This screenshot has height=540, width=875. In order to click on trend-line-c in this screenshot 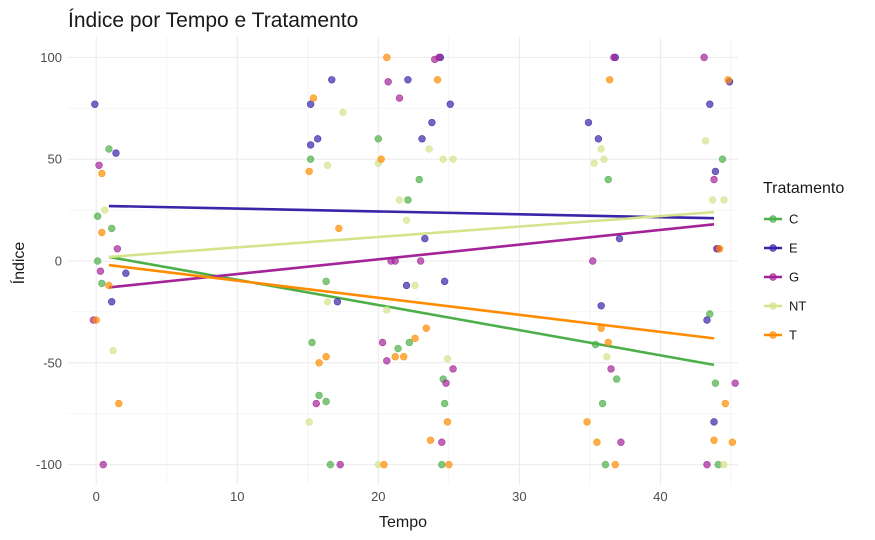, I will do `click(411, 311)`.